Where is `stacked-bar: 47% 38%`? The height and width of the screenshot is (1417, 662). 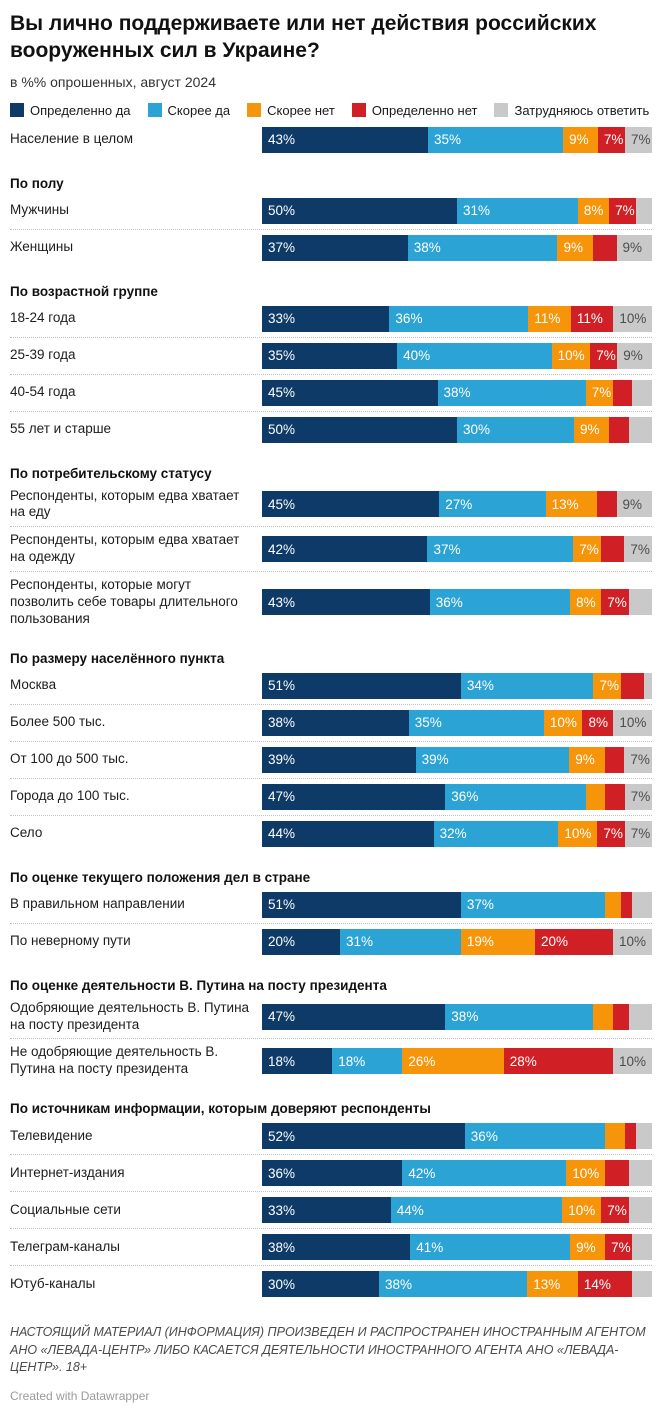
stacked-bar: 47% 38% is located at coordinates (457, 1016).